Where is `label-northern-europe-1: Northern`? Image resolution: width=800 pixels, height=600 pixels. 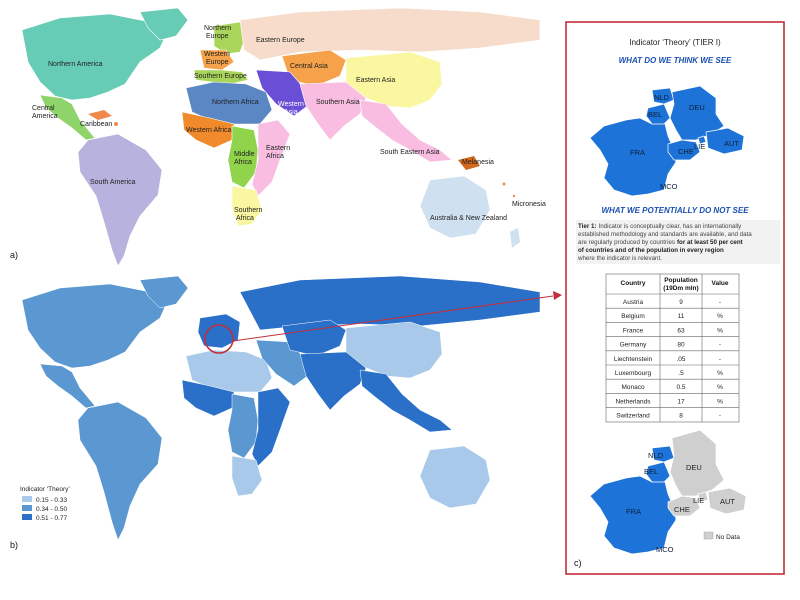 label-northern-europe-1: Northern is located at coordinates (217, 28).